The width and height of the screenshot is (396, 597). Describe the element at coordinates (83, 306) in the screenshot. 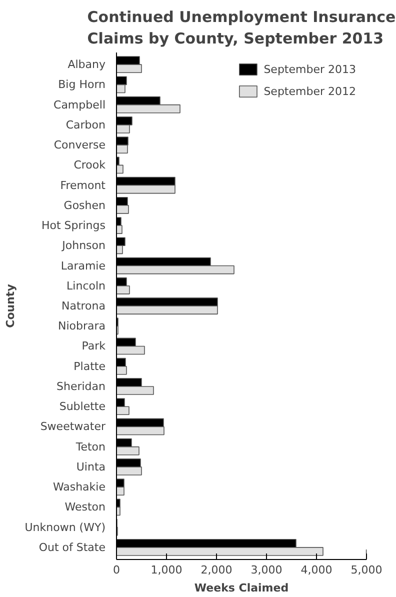

I see `y-tick-label: Natrona` at that location.